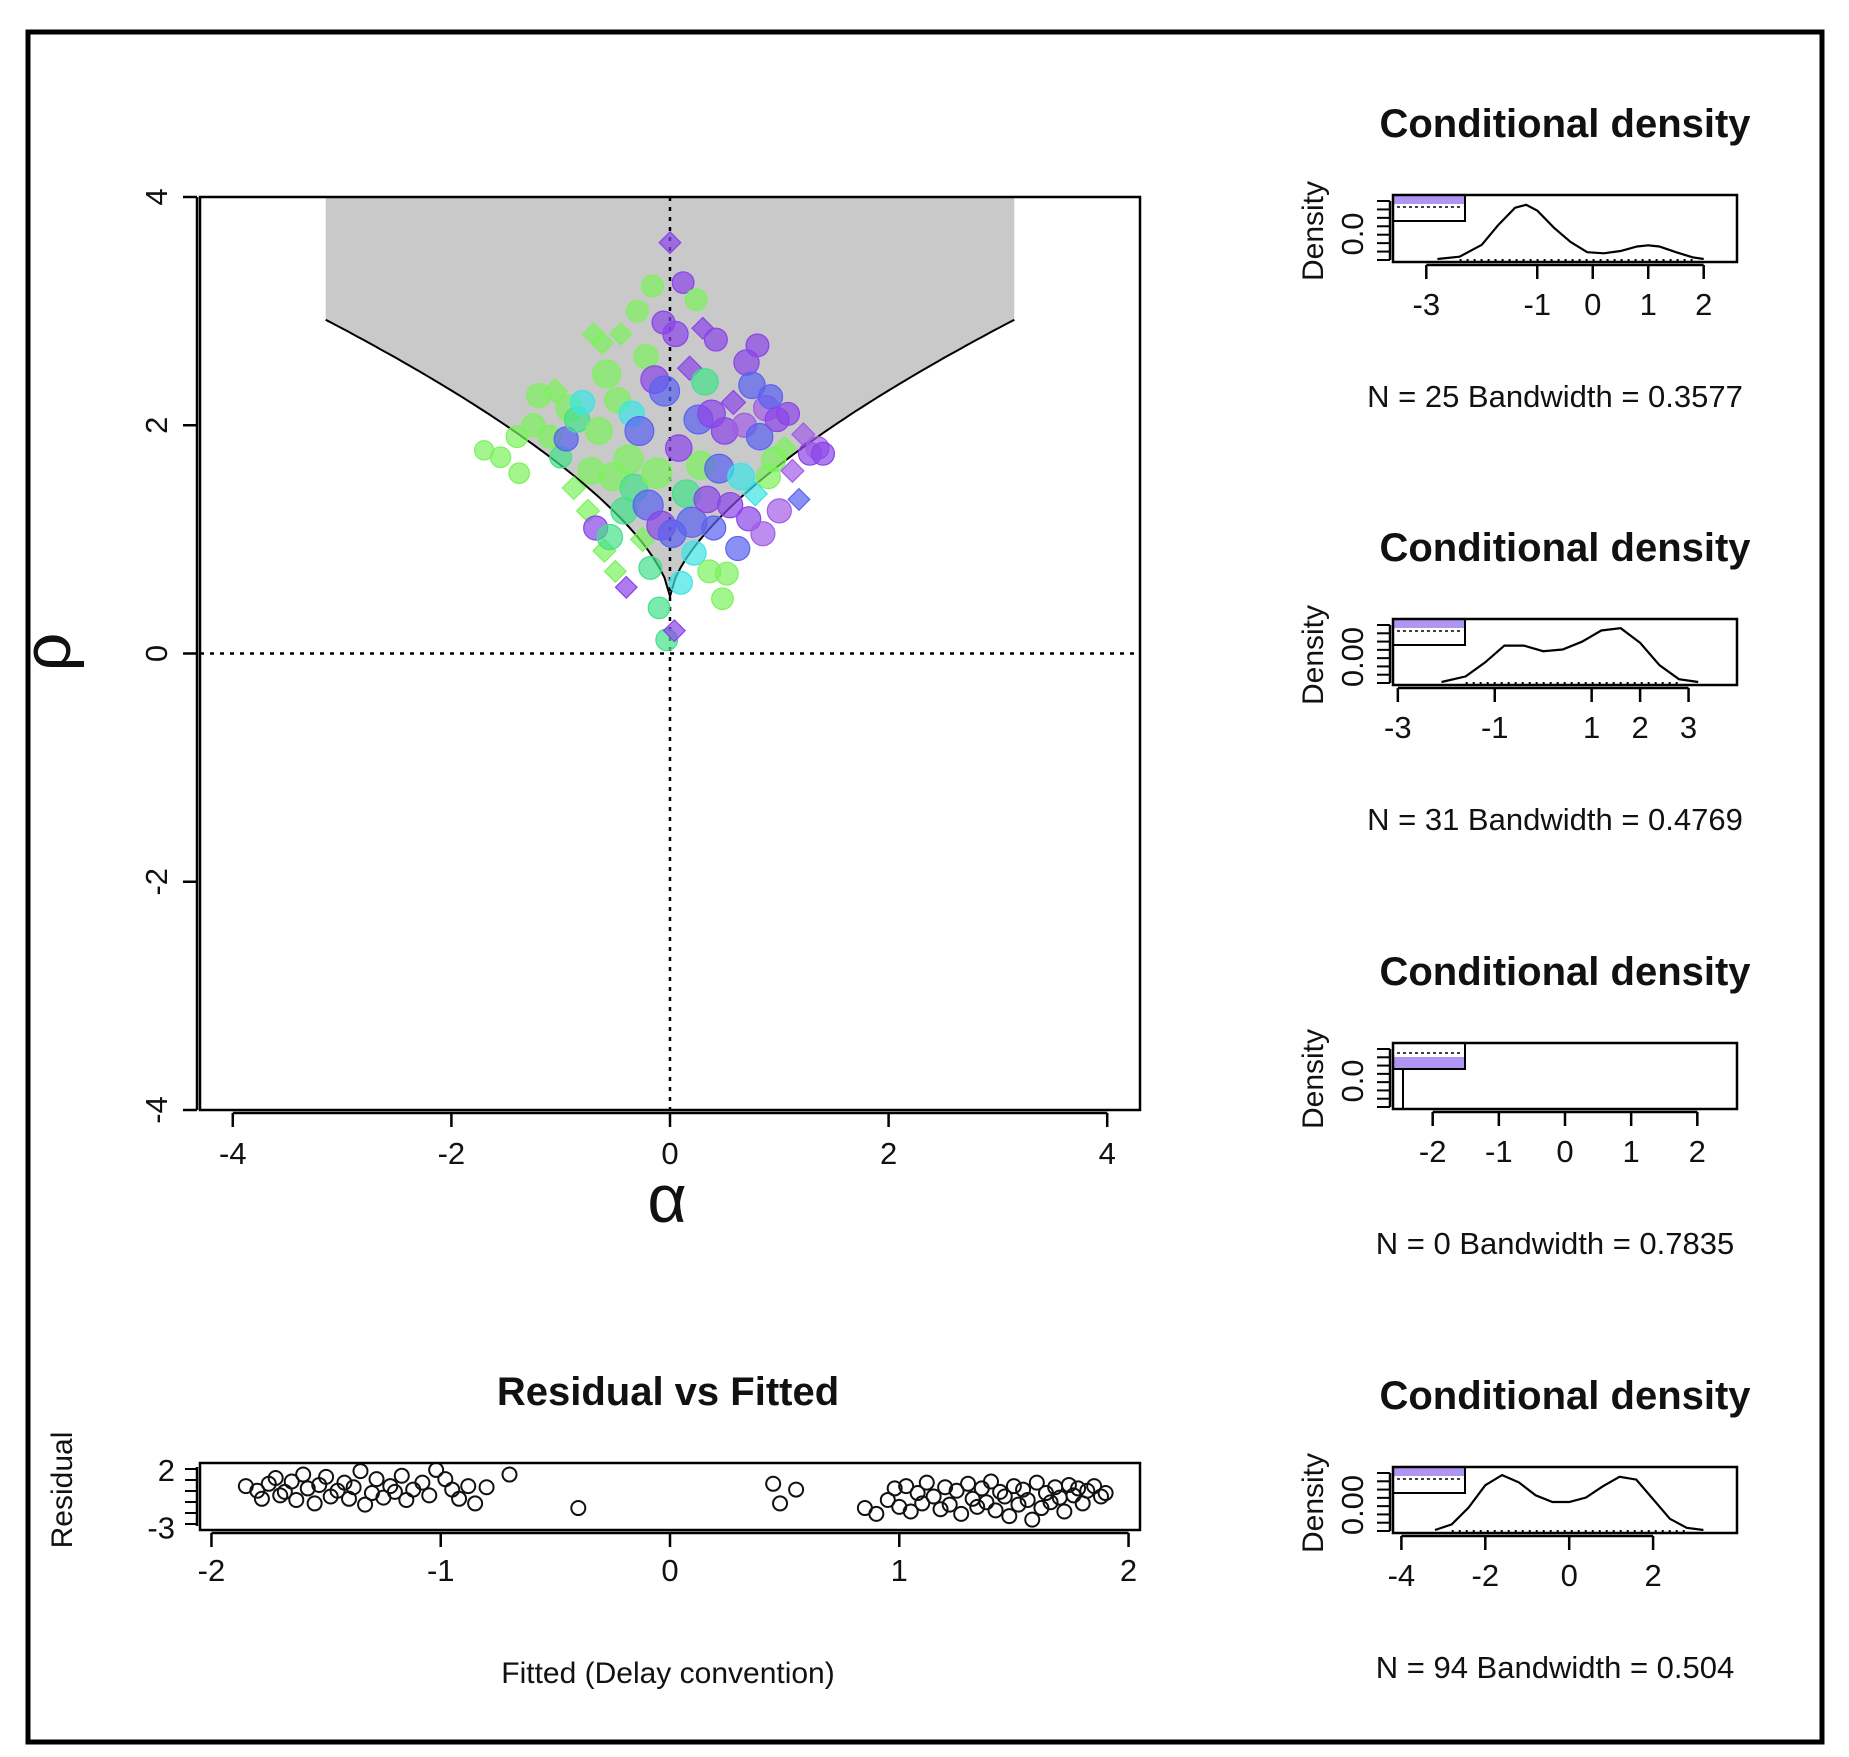  What do you see at coordinates (675, 1494) in the screenshot?
I see `residual-points` at bounding box center [675, 1494].